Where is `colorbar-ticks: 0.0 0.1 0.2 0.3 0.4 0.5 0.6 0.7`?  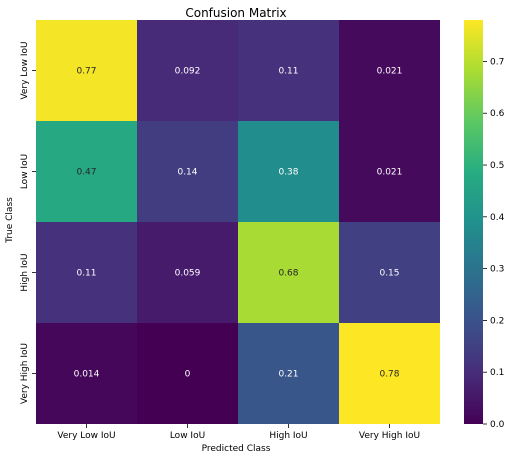
colorbar-ticks: 0.0 0.1 0.2 0.3 0.4 0.5 0.6 0.7 is located at coordinates (494, 243).